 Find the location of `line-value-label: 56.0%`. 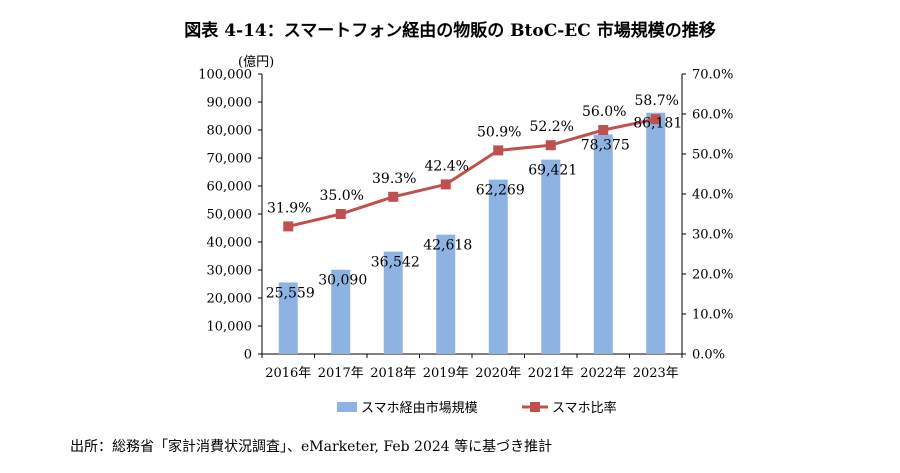

line-value-label: 56.0% is located at coordinates (604, 112).